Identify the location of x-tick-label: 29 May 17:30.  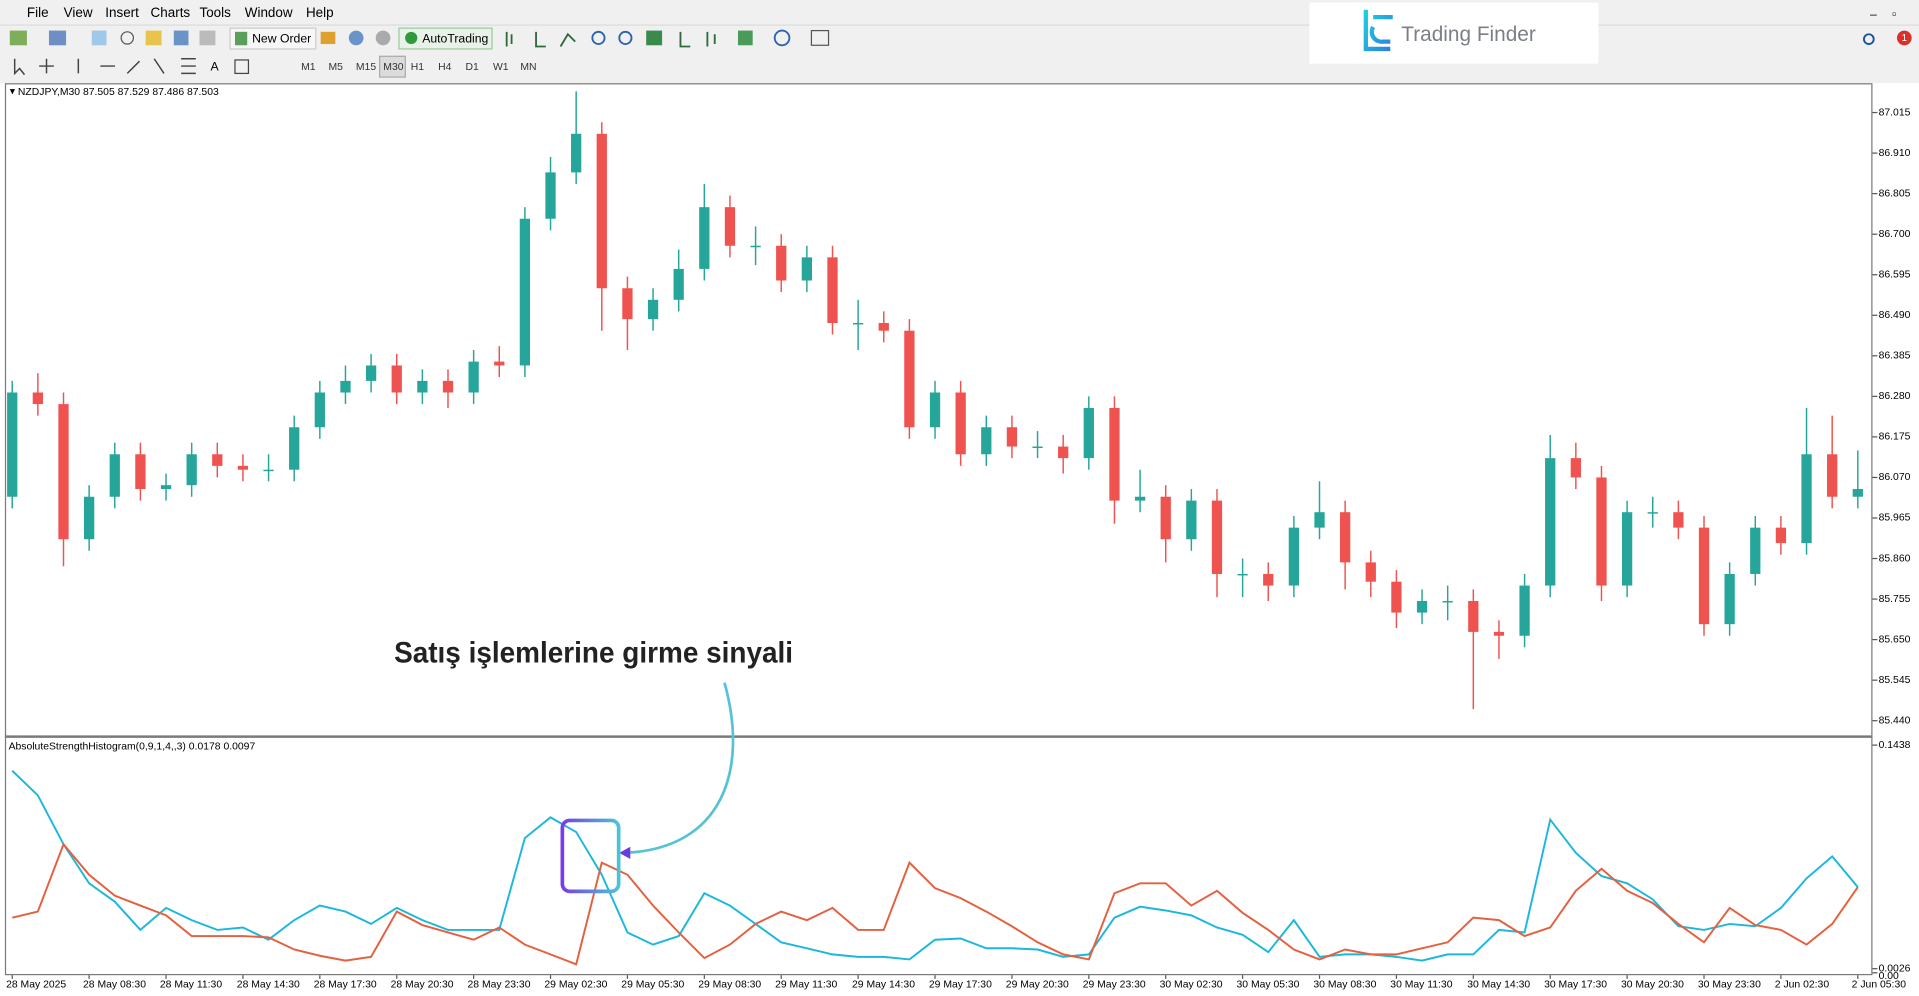
(960, 985).